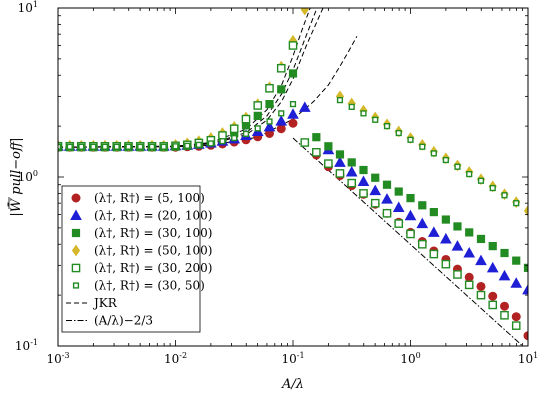 The height and width of the screenshot is (400, 550). Describe the element at coordinates (123, 321) in the screenshot. I see `legend-label-7: (A/λ)−2/3` at that location.